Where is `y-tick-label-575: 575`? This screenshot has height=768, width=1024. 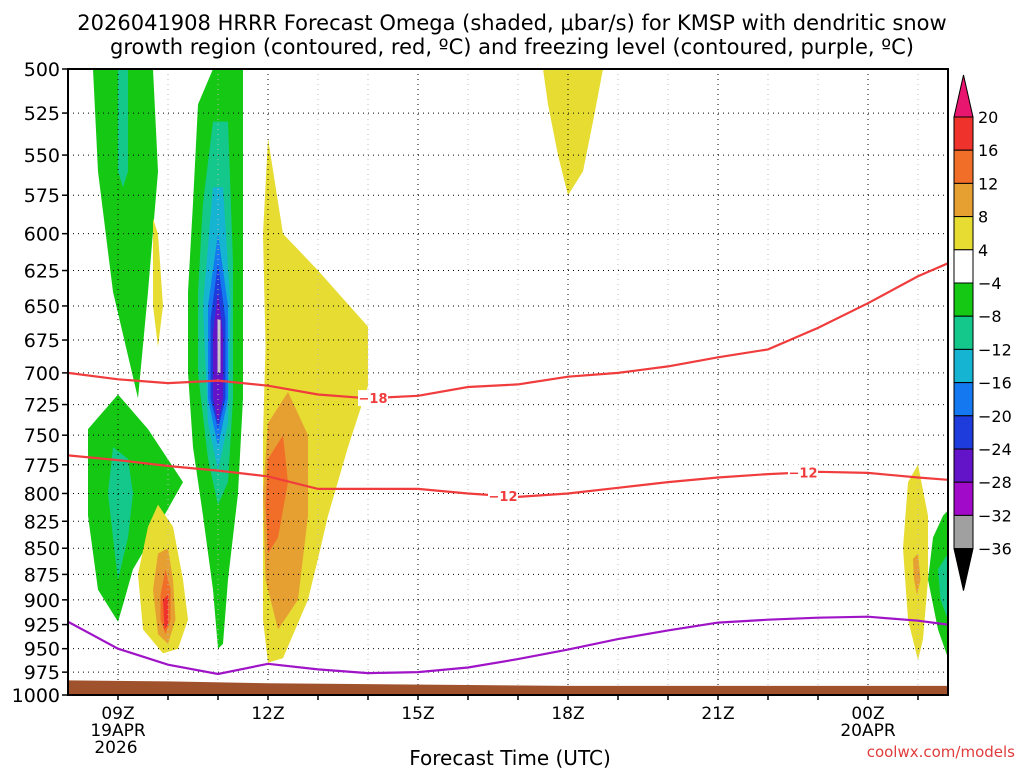 y-tick-label-575: 575 is located at coordinates (42, 196).